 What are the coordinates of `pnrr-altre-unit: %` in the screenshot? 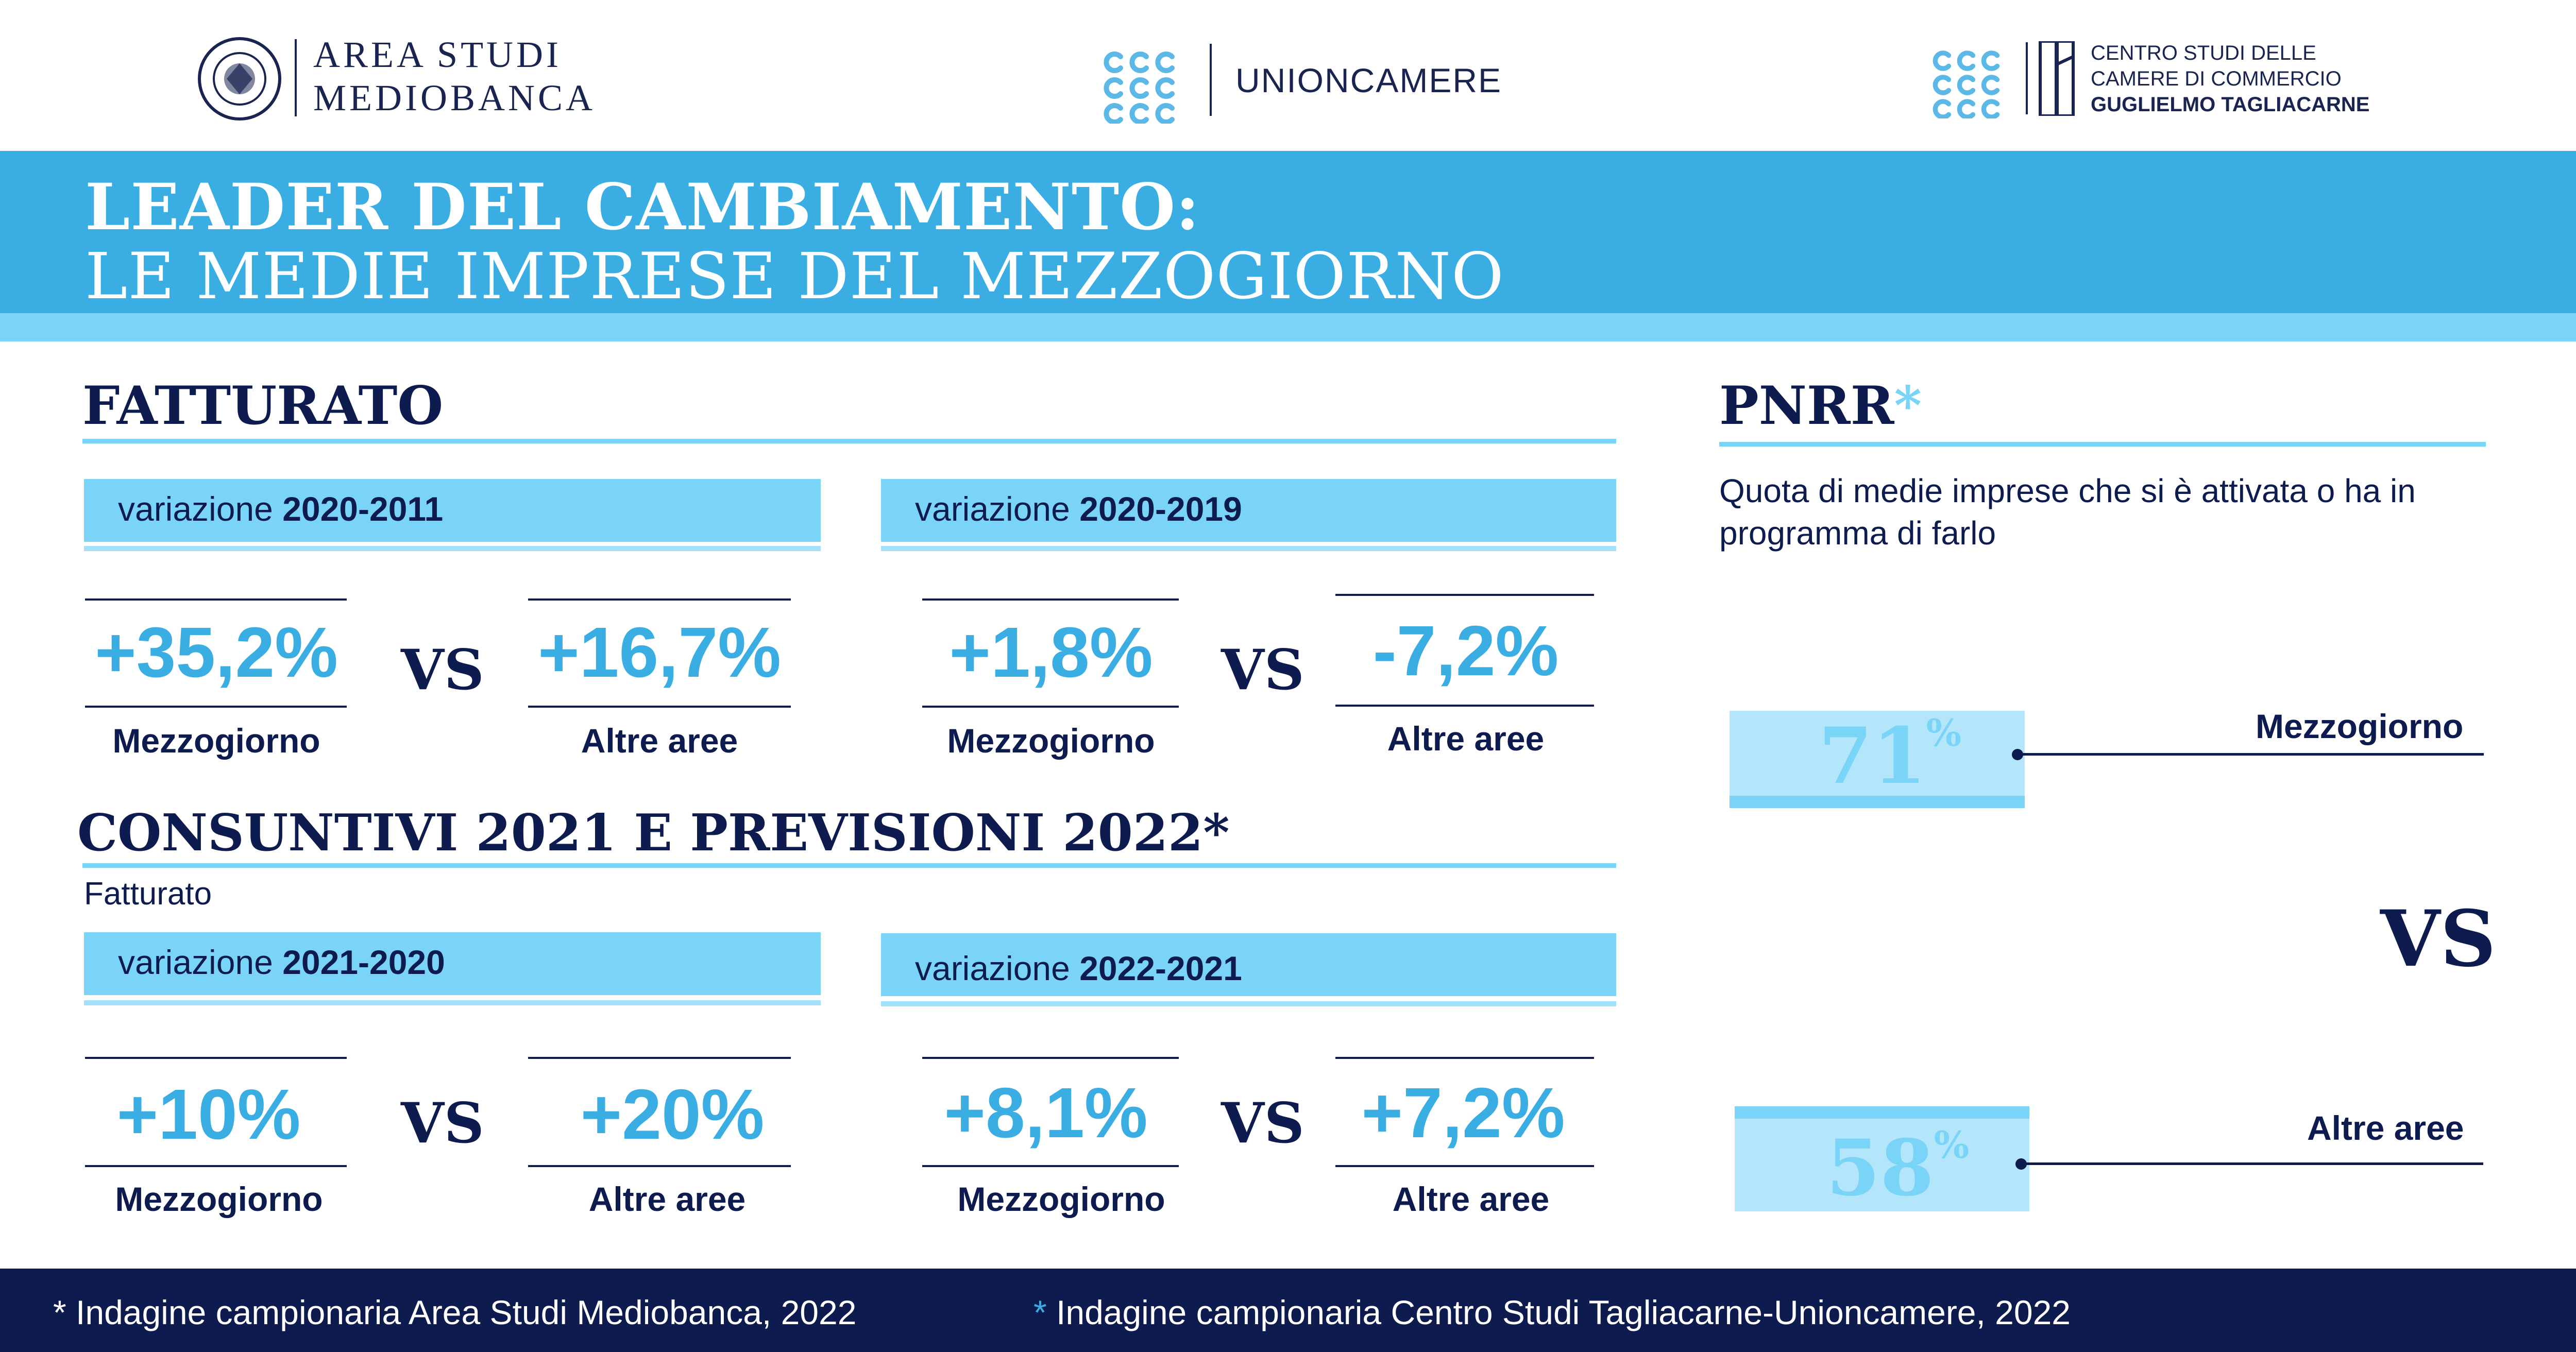 It's located at (1952, 1145).